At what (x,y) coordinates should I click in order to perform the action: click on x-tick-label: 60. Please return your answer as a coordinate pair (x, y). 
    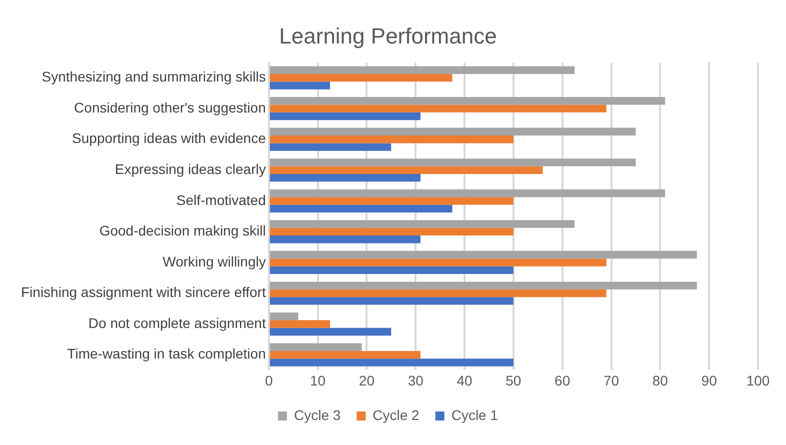
    Looking at the image, I should click on (562, 380).